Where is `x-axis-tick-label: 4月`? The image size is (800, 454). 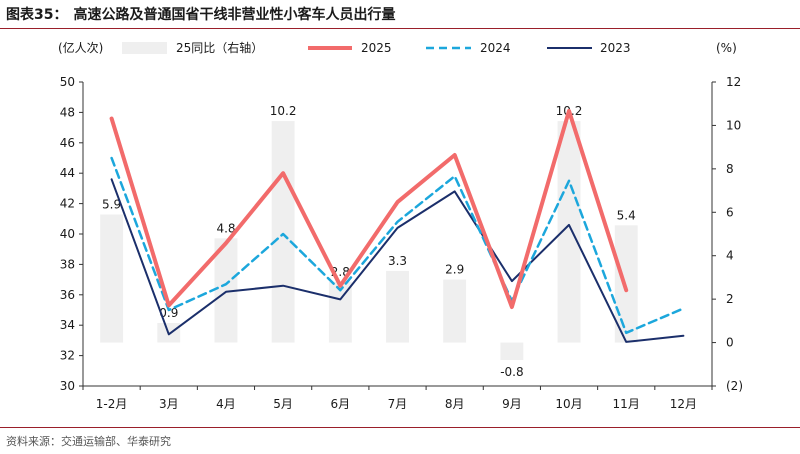
x-axis-tick-label: 4月 is located at coordinates (226, 404).